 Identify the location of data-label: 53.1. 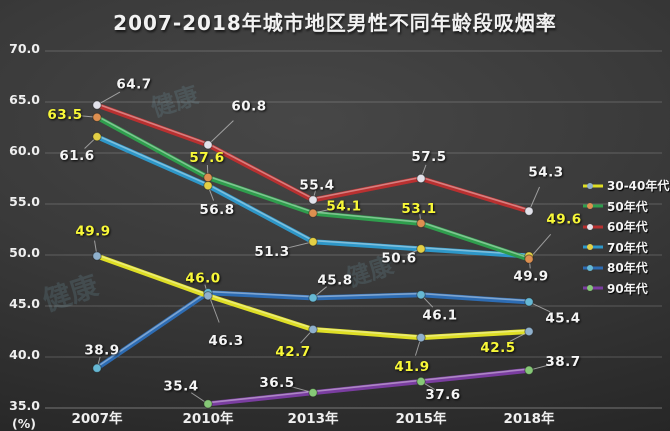
(418, 209).